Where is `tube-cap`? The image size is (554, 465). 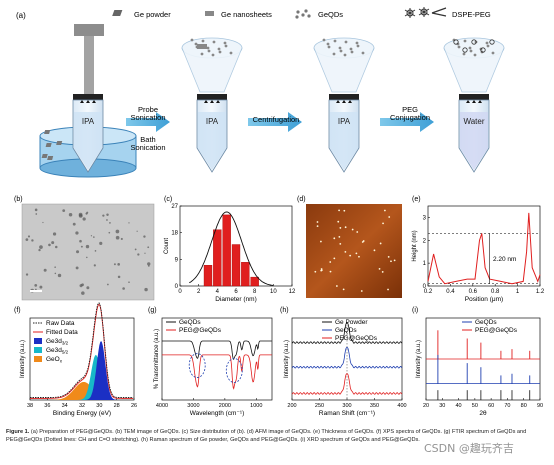
tube-cap is located at coordinates (88, 97).